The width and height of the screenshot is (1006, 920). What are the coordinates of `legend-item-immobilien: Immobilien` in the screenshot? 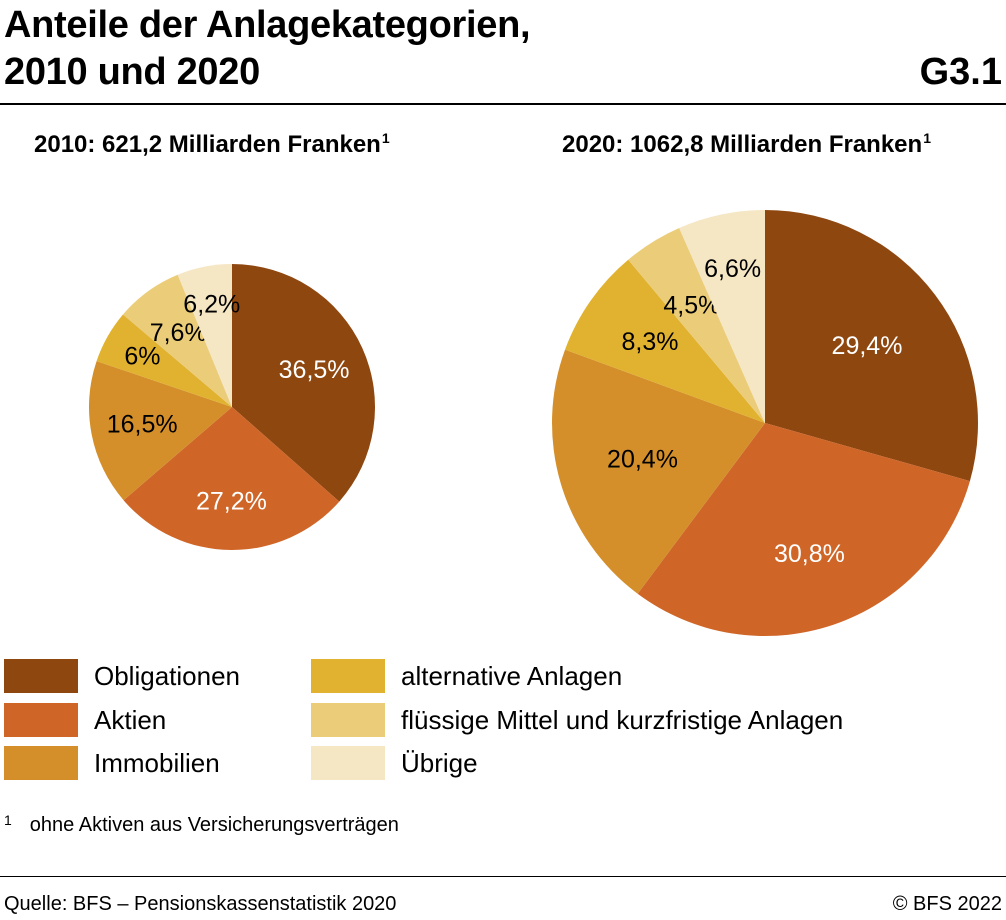 It's located at (112, 763).